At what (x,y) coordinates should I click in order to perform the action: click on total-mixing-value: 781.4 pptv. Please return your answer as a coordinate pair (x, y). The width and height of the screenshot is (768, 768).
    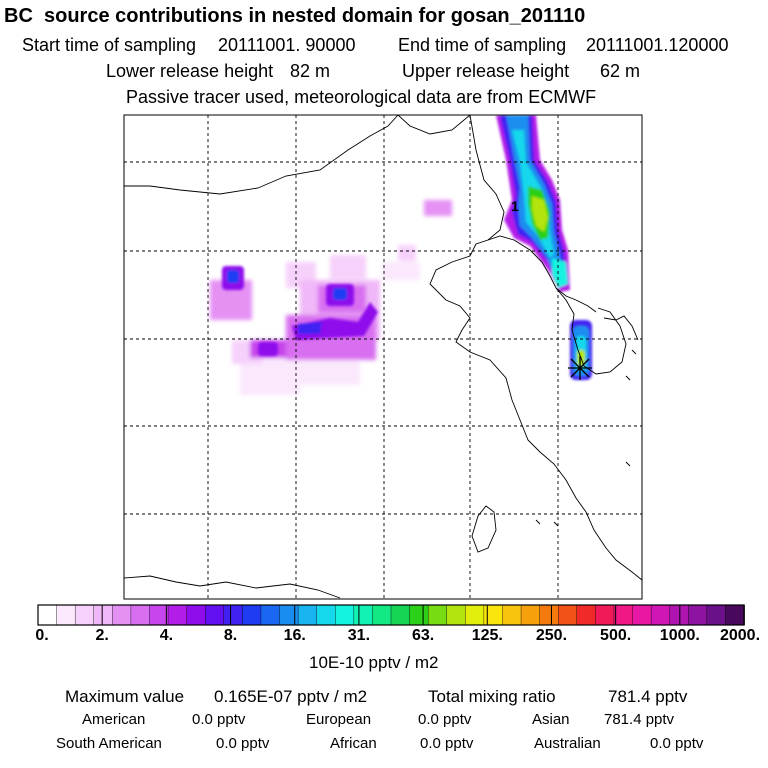
    Looking at the image, I should click on (648, 696).